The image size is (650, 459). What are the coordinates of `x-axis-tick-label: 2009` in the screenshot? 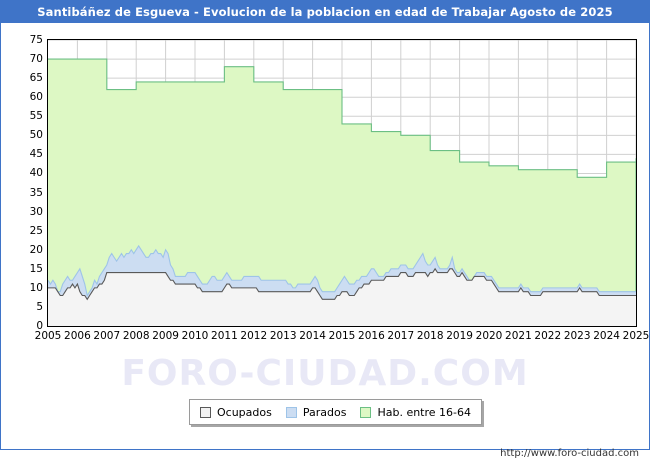 It's located at (165, 336).